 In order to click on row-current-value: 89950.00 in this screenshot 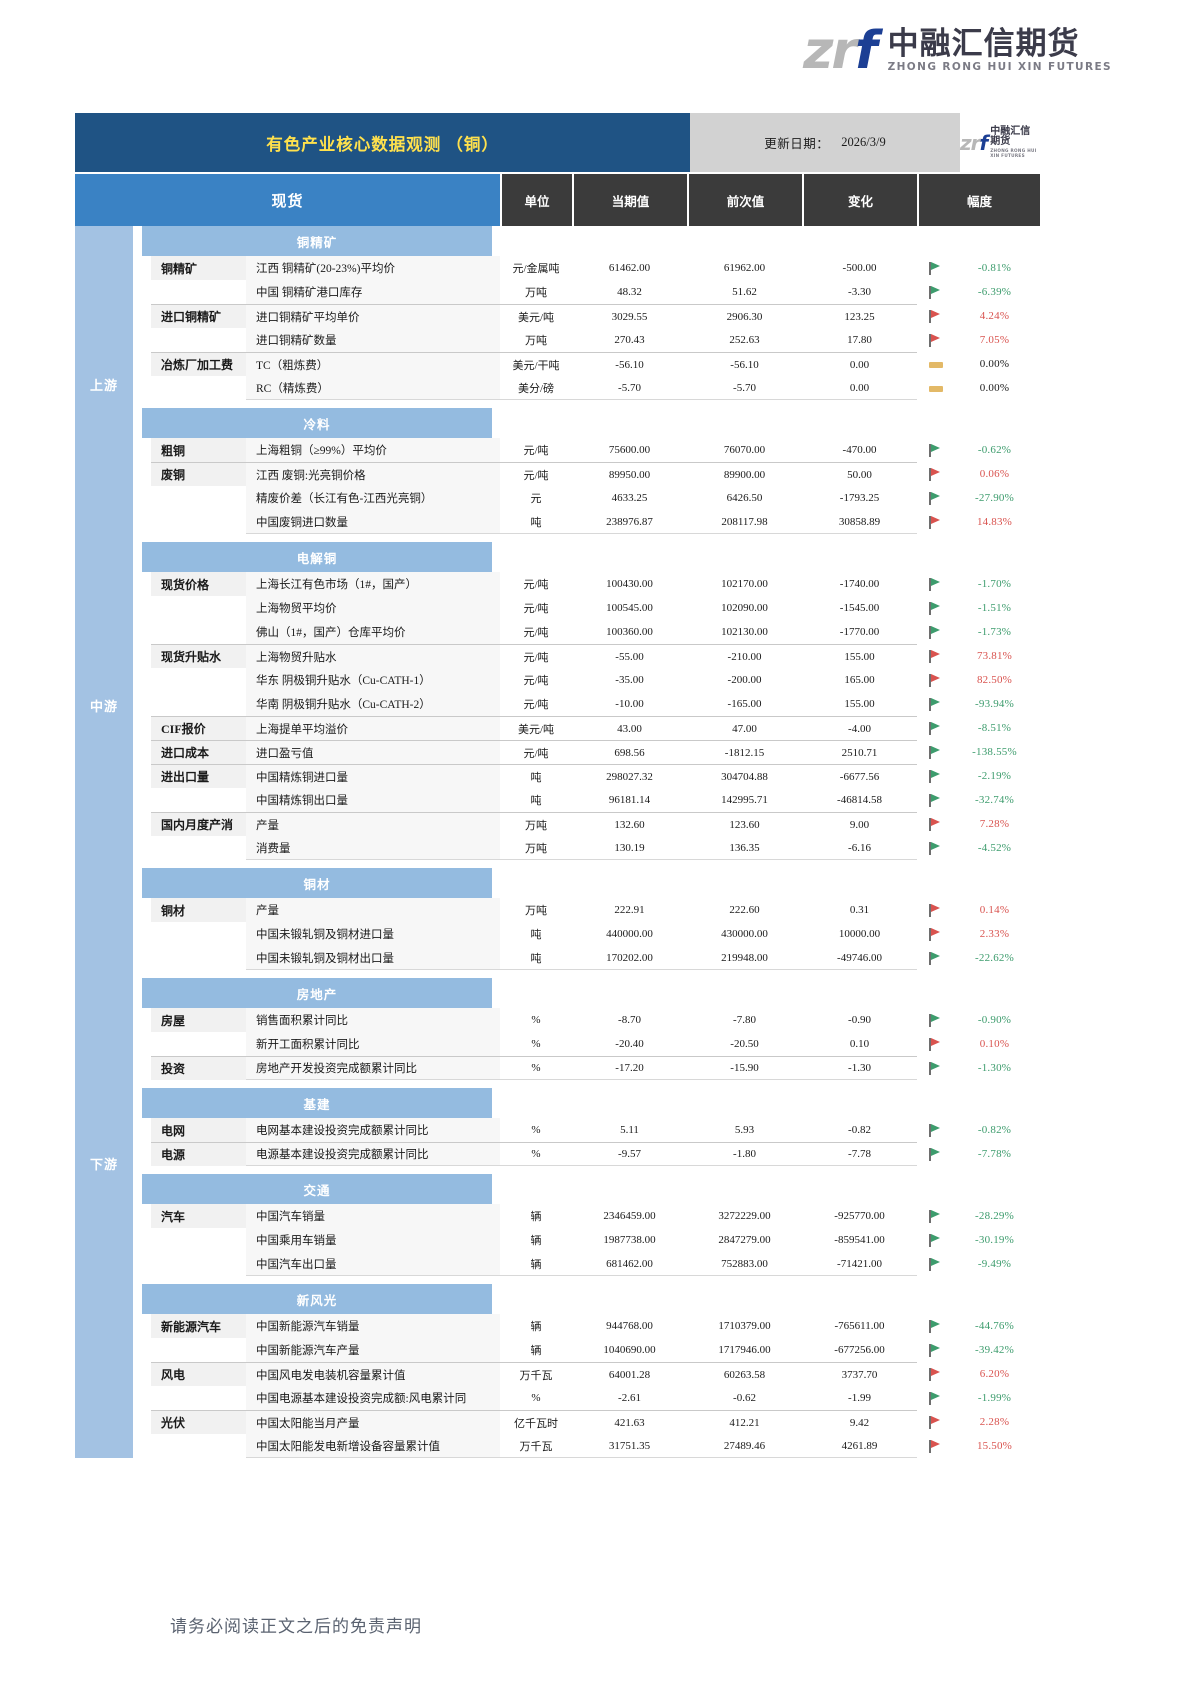, I will do `click(629, 474)`.